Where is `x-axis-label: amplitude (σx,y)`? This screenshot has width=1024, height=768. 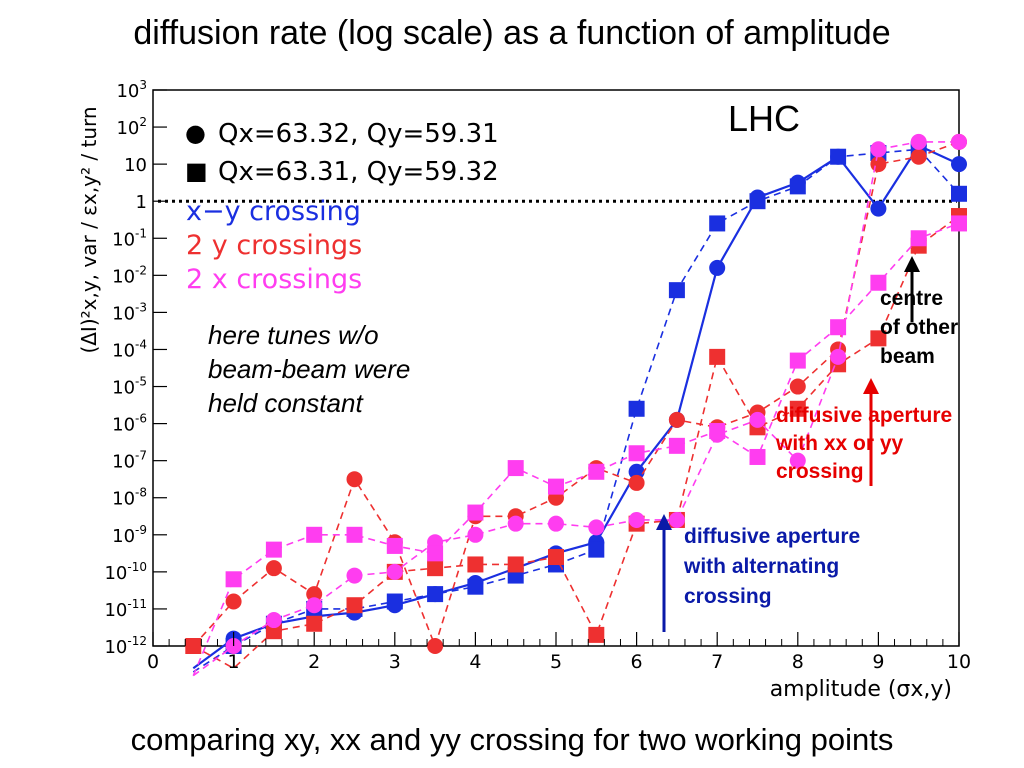 x-axis-label: amplitude (σx,y) is located at coordinates (861, 689).